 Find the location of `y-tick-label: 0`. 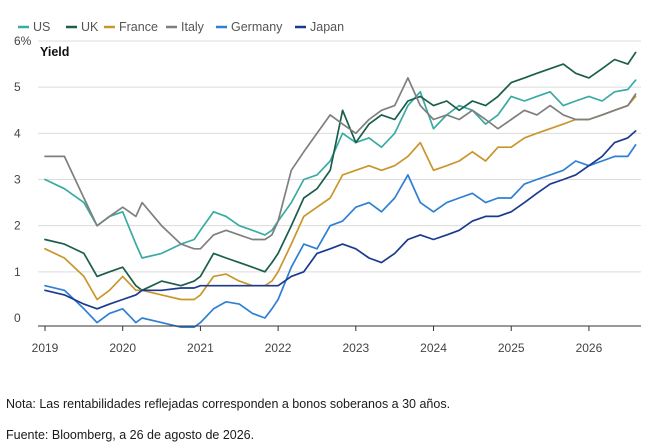

y-tick-label: 0 is located at coordinates (17, 318).